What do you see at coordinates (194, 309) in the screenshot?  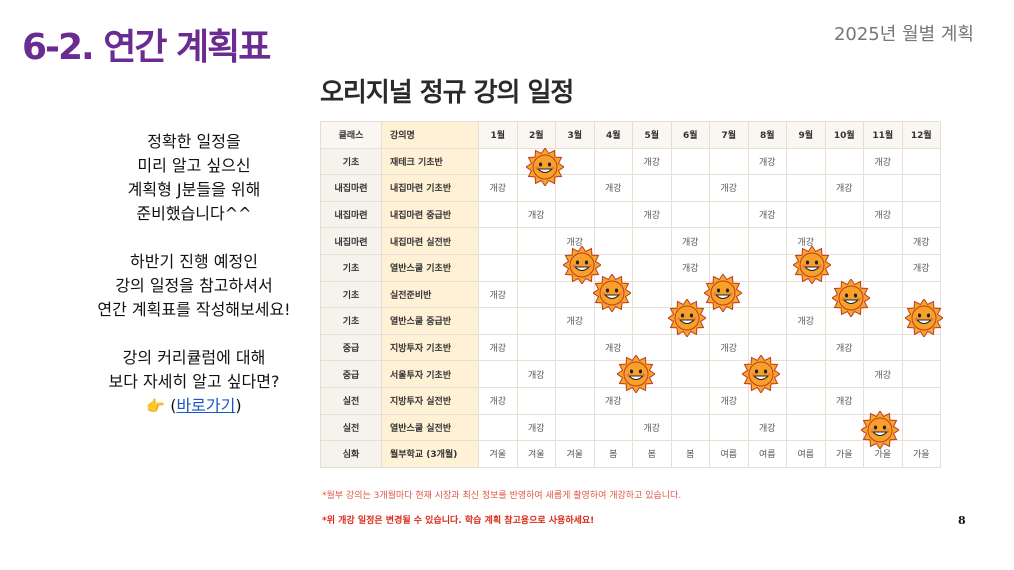 I see `intro-line: 연간 계획표를 작성해보세요!` at bounding box center [194, 309].